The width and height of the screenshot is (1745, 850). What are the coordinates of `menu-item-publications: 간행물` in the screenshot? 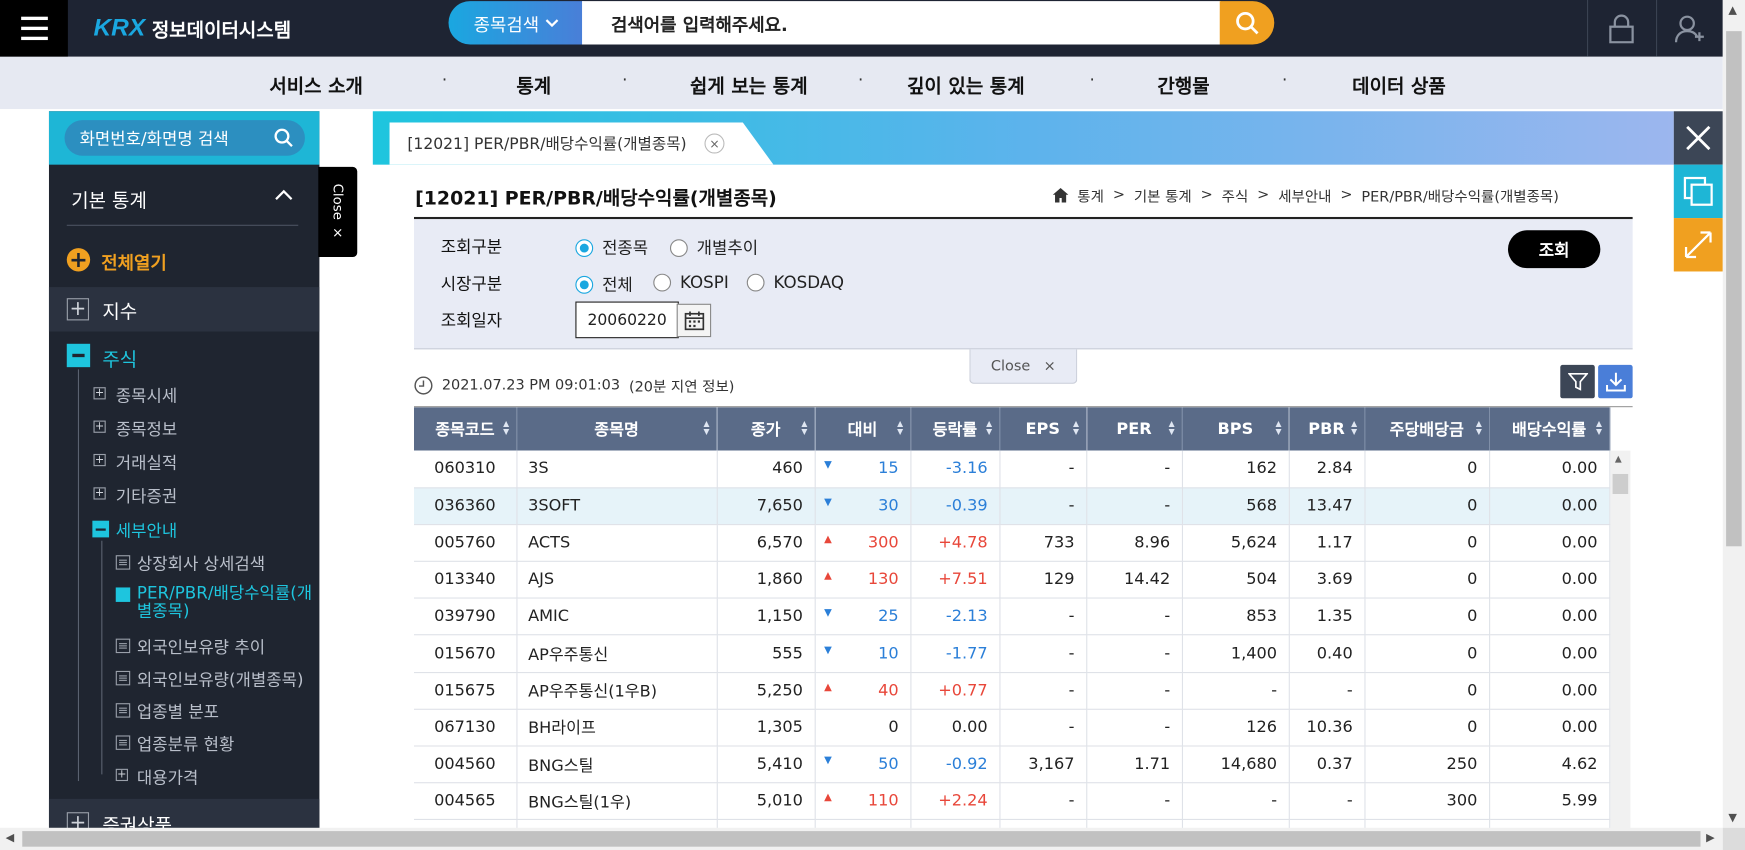 It's located at (1183, 86).